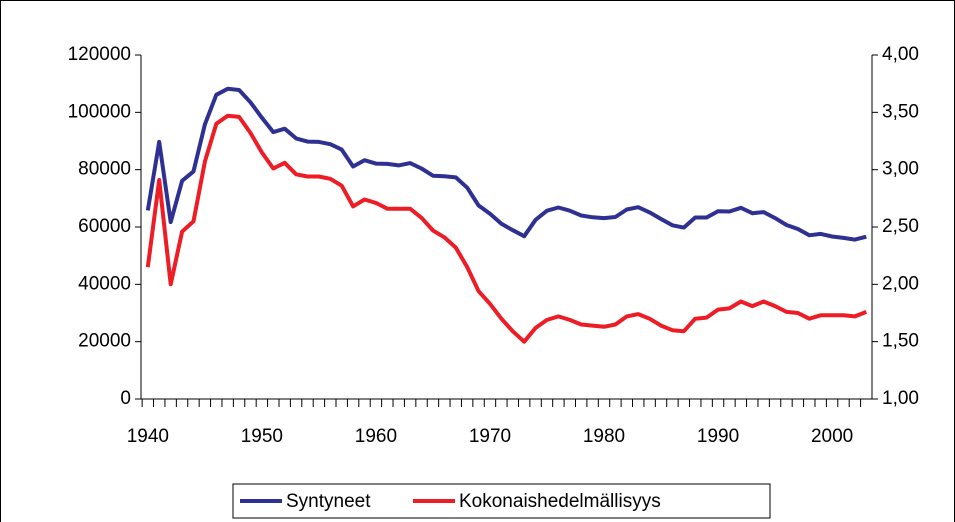 The width and height of the screenshot is (955, 522). I want to click on y2-tick-label: 3,00, so click(900, 169).